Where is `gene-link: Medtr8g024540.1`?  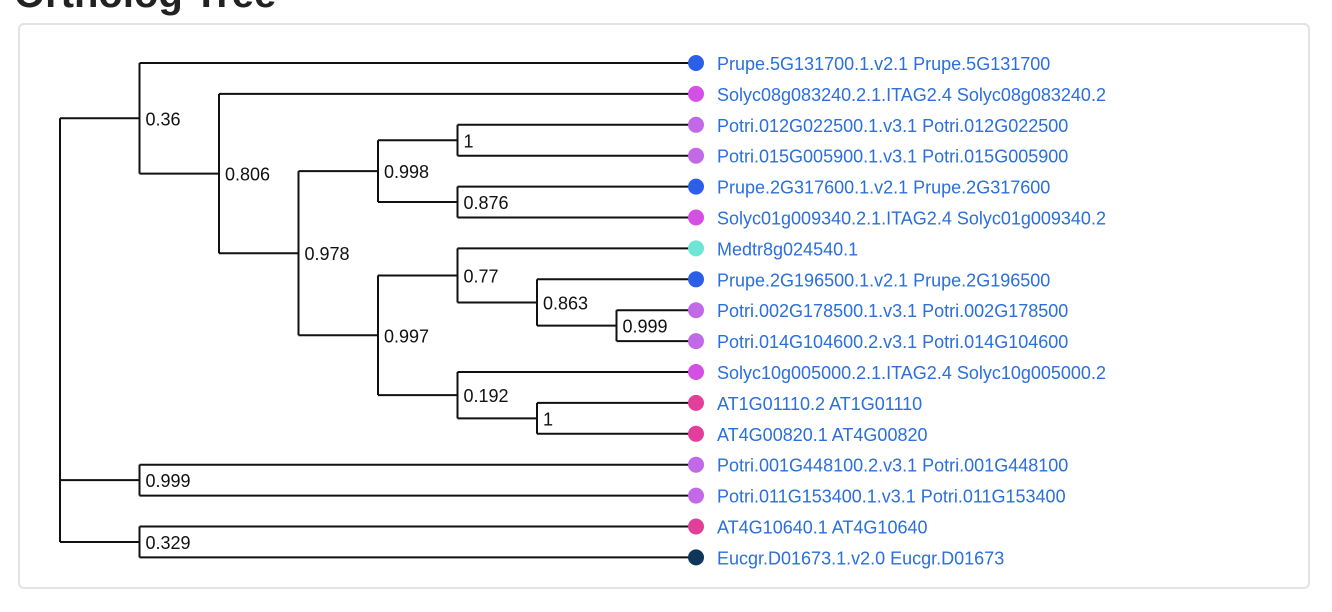
gene-link: Medtr8g024540.1 is located at coordinates (787, 249).